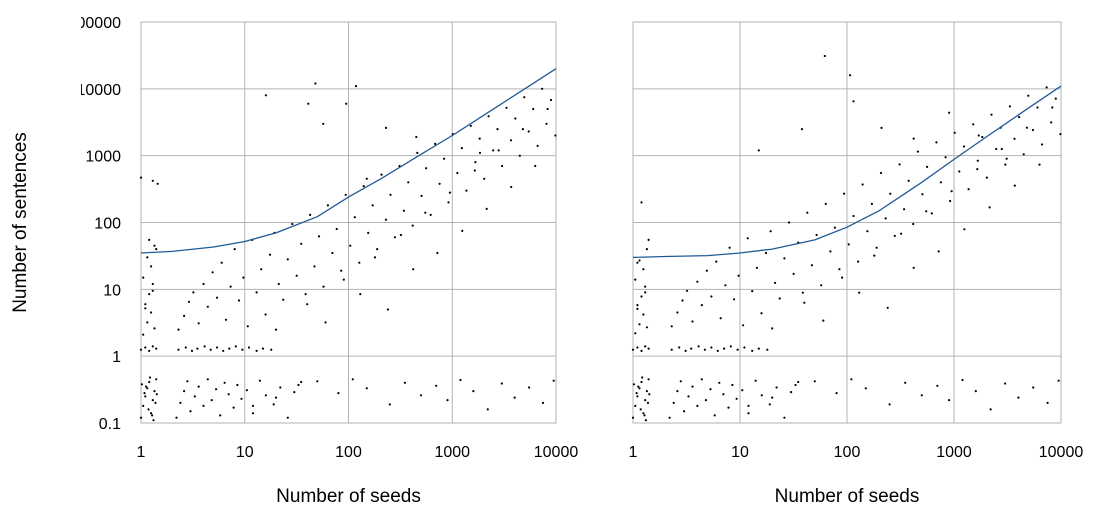 The image size is (1093, 509). What do you see at coordinates (20, 222) in the screenshot?
I see `y-axis-title: Number of sentences` at bounding box center [20, 222].